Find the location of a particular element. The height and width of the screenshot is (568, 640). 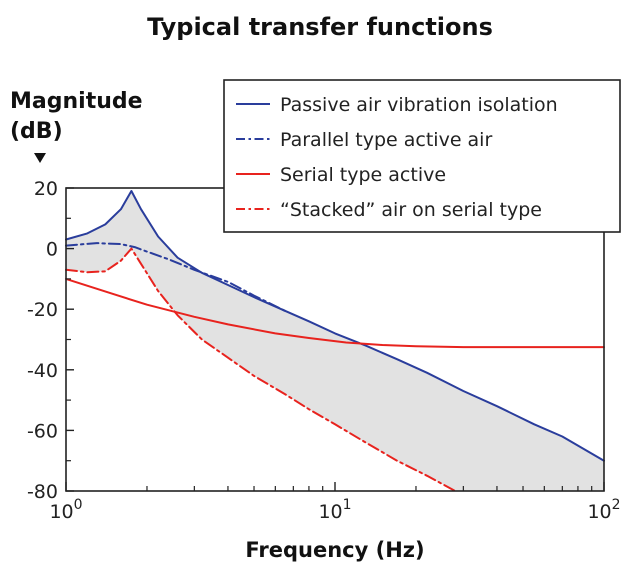

y-tick-label: 0 is located at coordinates (52, 250).